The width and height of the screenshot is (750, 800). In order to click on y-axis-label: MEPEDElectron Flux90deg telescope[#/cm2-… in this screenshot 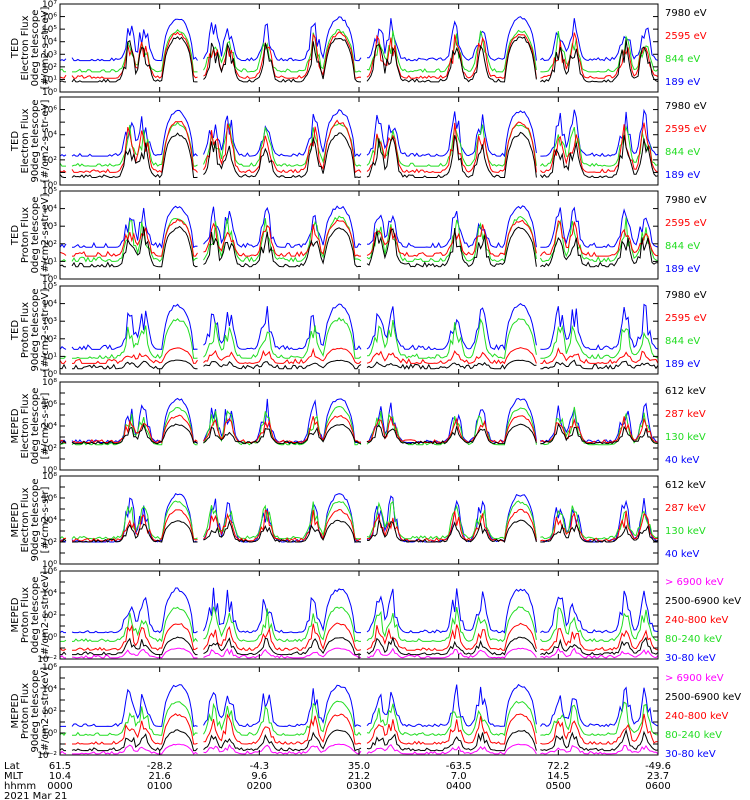, I will do `click(30, 519)`.